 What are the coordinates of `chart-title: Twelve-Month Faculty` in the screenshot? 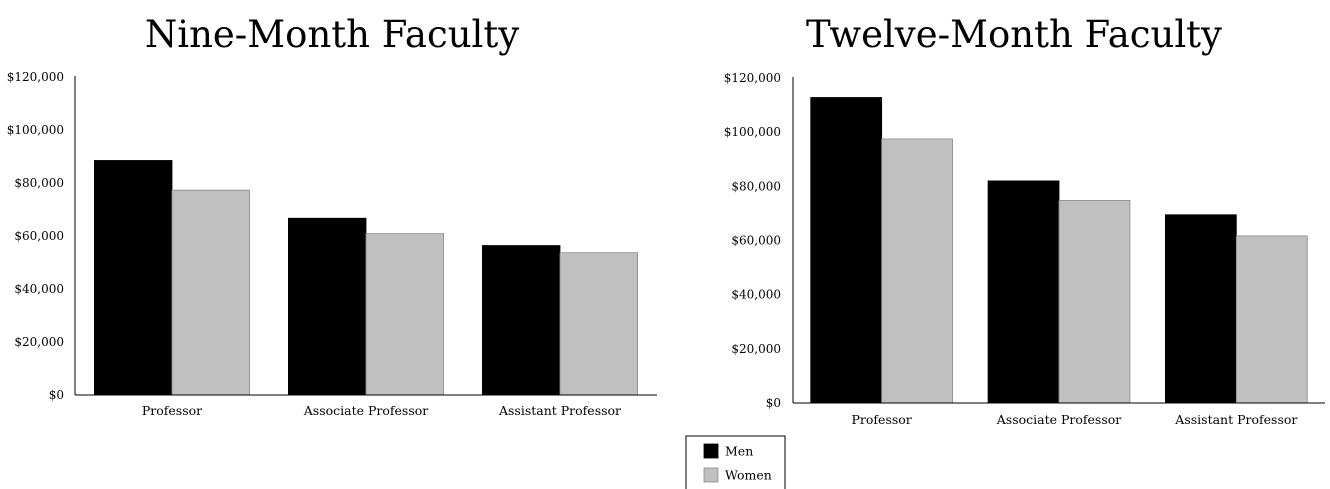 It's located at (1014, 34).